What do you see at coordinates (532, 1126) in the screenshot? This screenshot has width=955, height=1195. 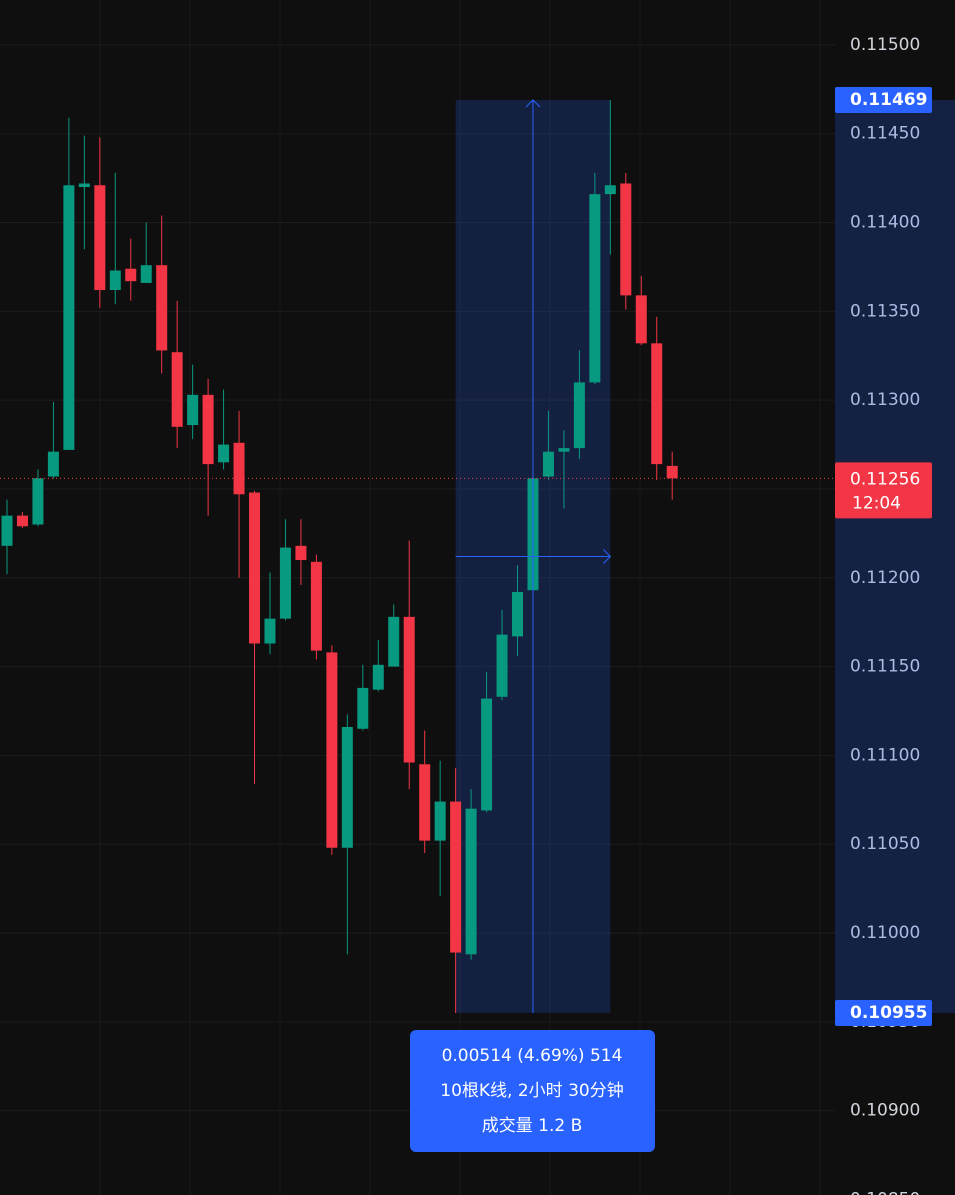 I see `measure-tooltip-line: 成交量 1.2 B` at bounding box center [532, 1126].